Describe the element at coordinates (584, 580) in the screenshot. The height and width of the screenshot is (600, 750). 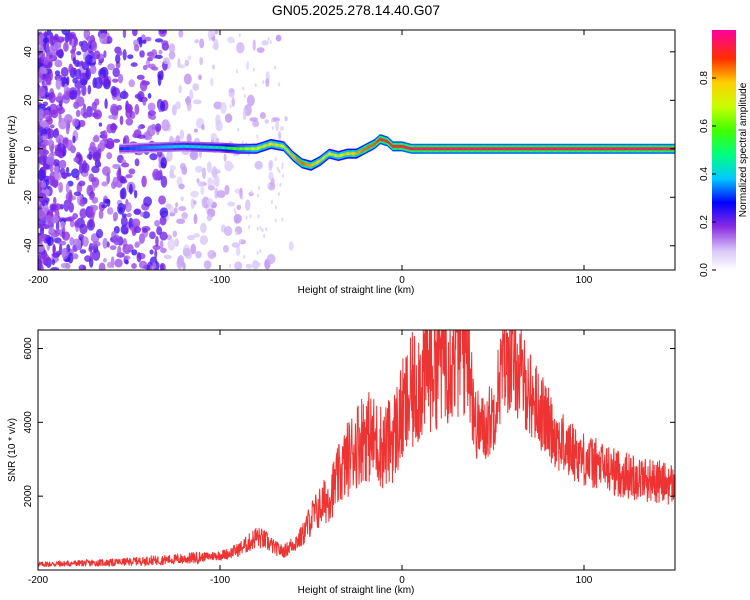
I see `snr-x-tick-label: 100` at that location.